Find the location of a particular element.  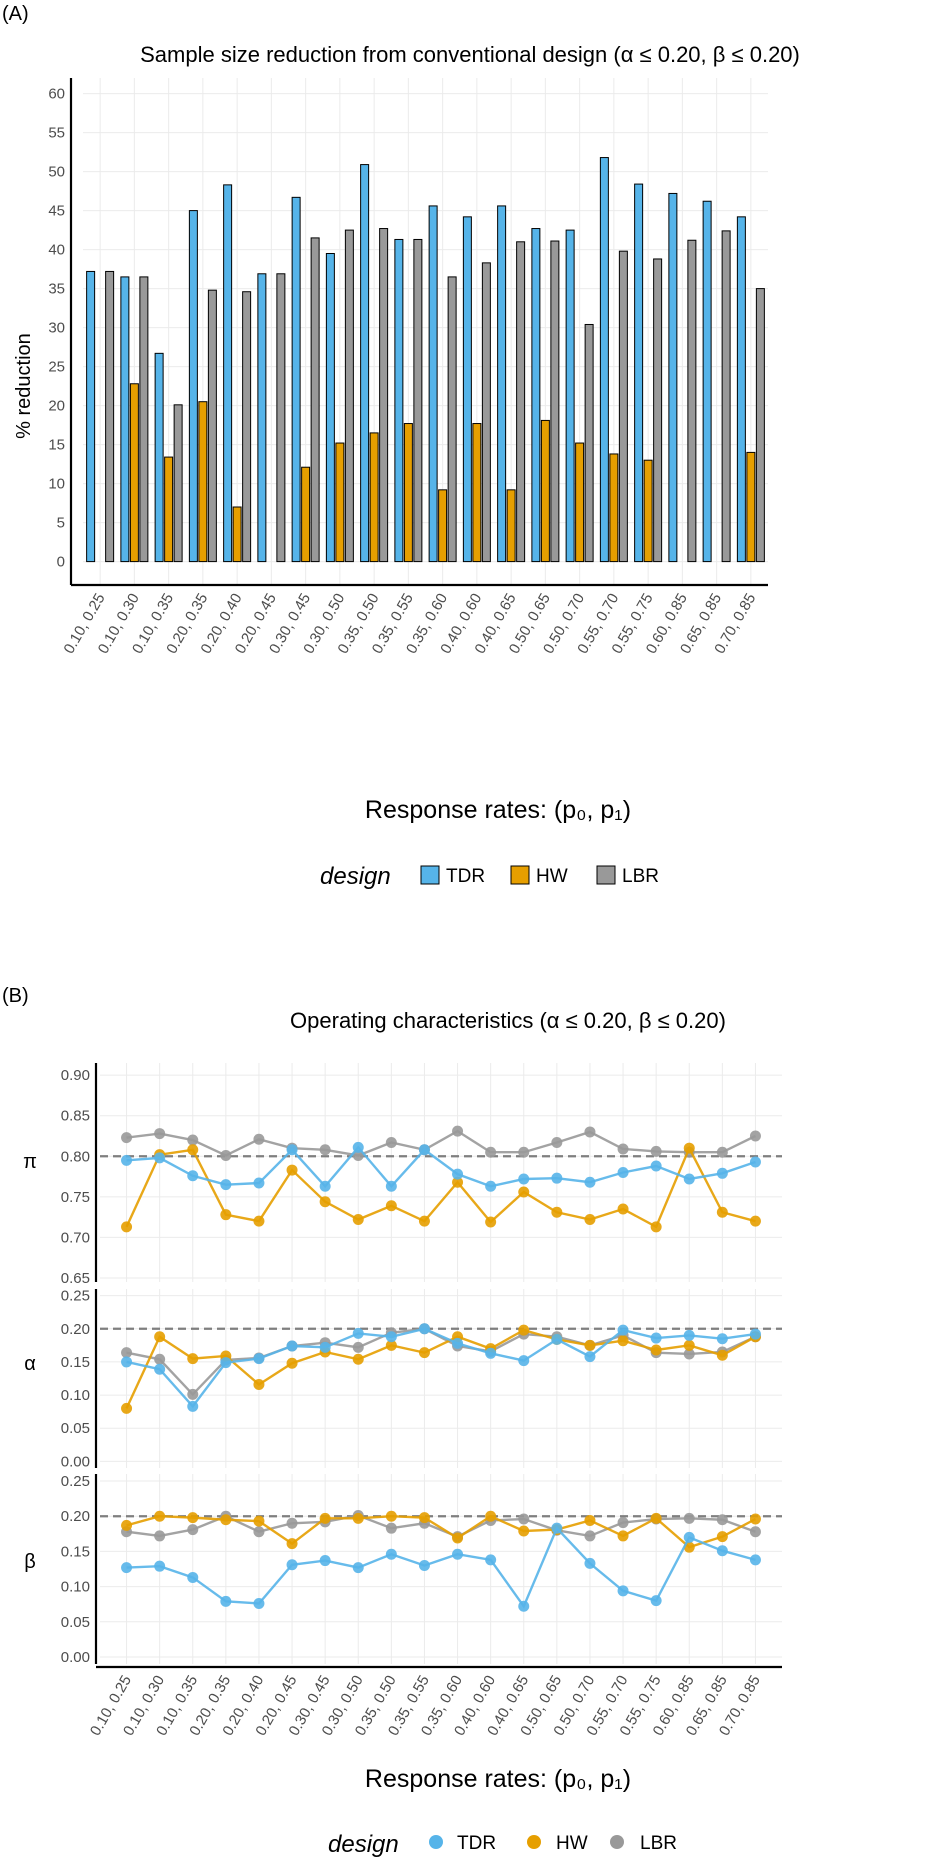

facet-y-tick-label: 0.70 is located at coordinates (75, 1237).